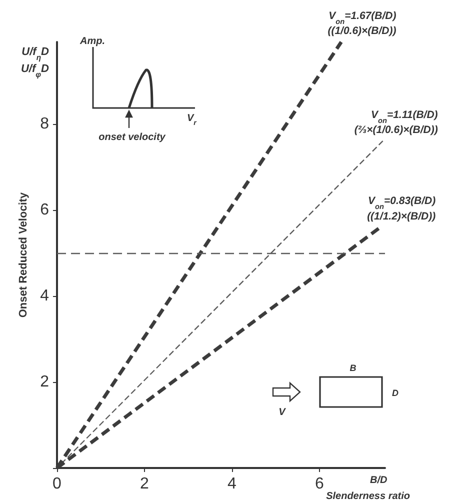 The width and height of the screenshot is (453, 504). Describe the element at coordinates (395, 393) in the screenshot. I see `text: D` at that location.